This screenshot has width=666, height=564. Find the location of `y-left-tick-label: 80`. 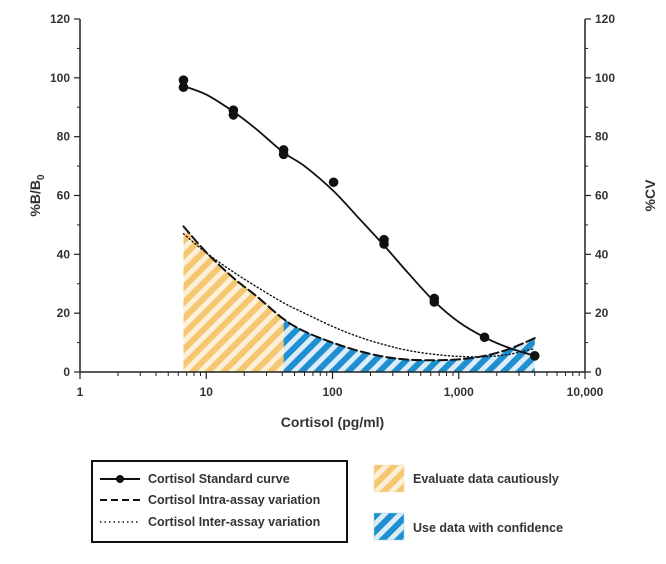

y-left-tick-label: 80 is located at coordinates (64, 137).